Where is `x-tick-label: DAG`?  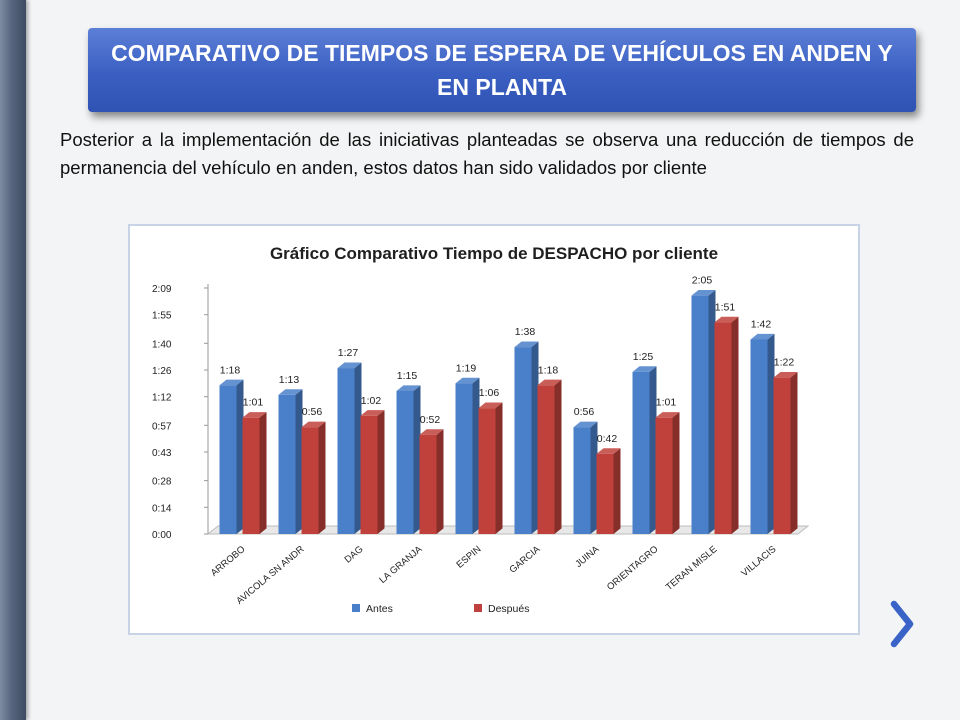
x-tick-label: DAG is located at coordinates (354, 555).